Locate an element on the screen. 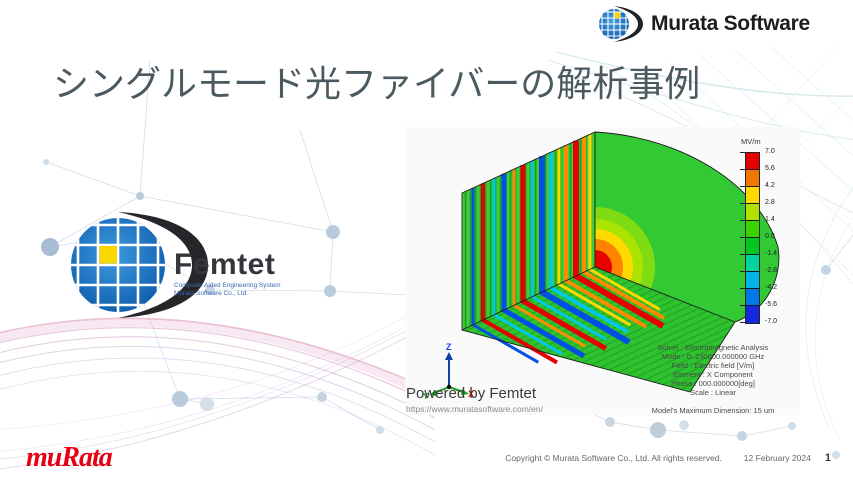  colorbar-tick-label: 4.2 is located at coordinates (770, 185).